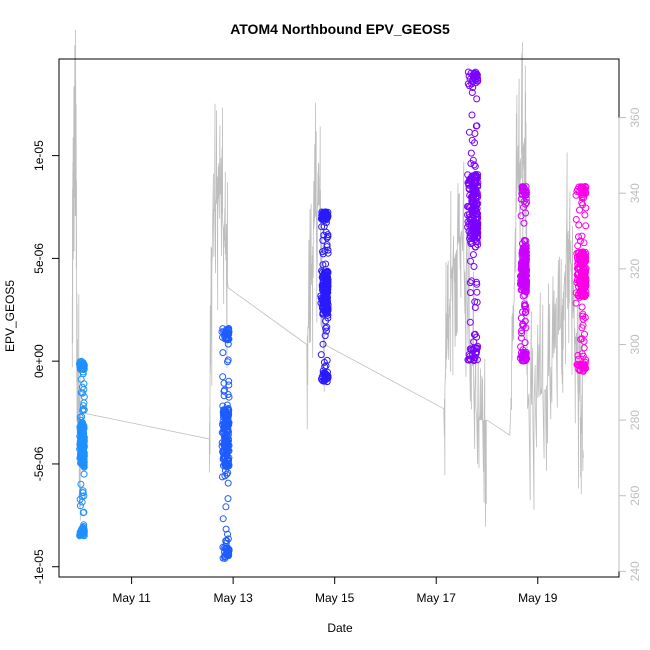 This screenshot has width=650, height=650. Describe the element at coordinates (39, 566) in the screenshot. I see `y-tick-label: -1e-05` at that location.